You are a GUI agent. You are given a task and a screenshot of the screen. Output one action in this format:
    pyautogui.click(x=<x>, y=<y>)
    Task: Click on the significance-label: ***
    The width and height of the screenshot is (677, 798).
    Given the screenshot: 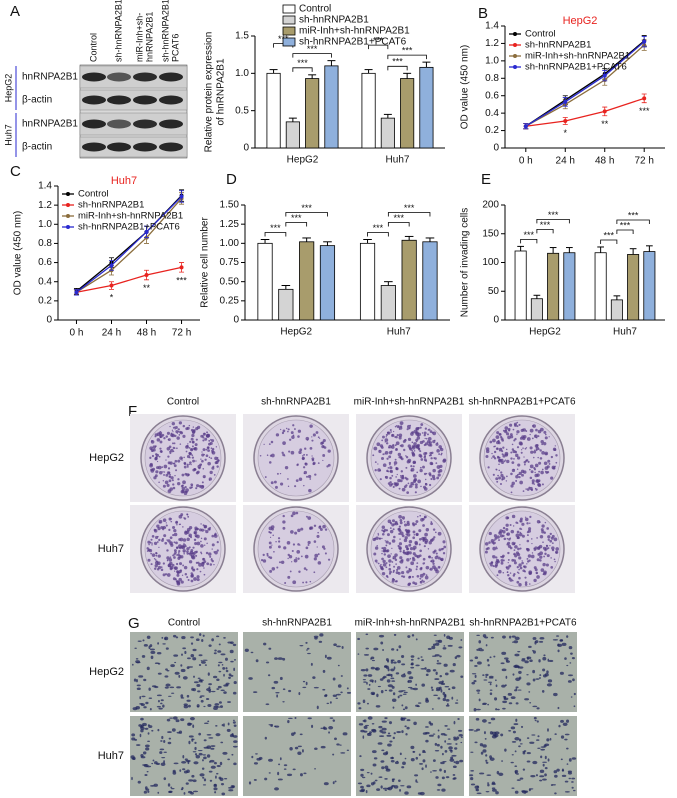 What is the action you would take?
    pyautogui.click(x=529, y=235)
    